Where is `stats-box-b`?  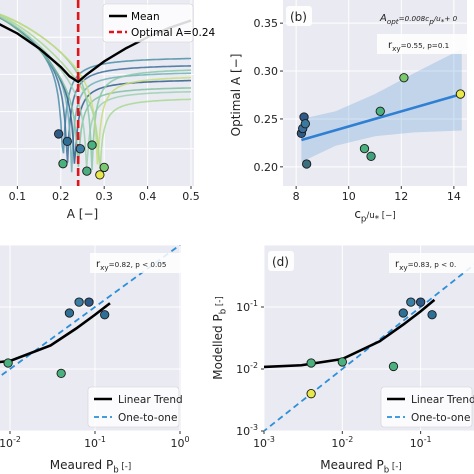
stats-box-b is located at coordinates (423, 44).